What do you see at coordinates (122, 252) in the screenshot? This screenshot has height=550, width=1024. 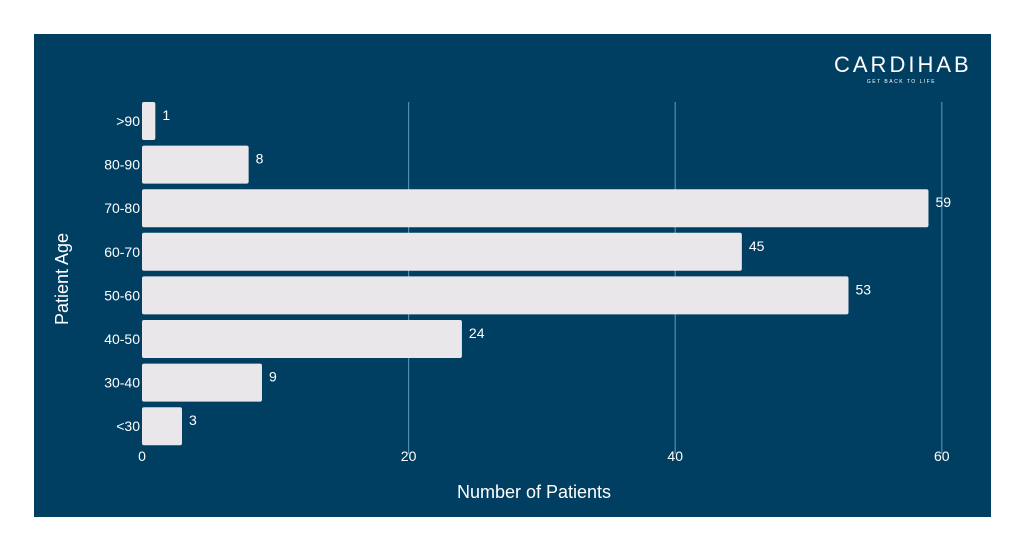 I see `y-tick-label: 60-70` at bounding box center [122, 252].